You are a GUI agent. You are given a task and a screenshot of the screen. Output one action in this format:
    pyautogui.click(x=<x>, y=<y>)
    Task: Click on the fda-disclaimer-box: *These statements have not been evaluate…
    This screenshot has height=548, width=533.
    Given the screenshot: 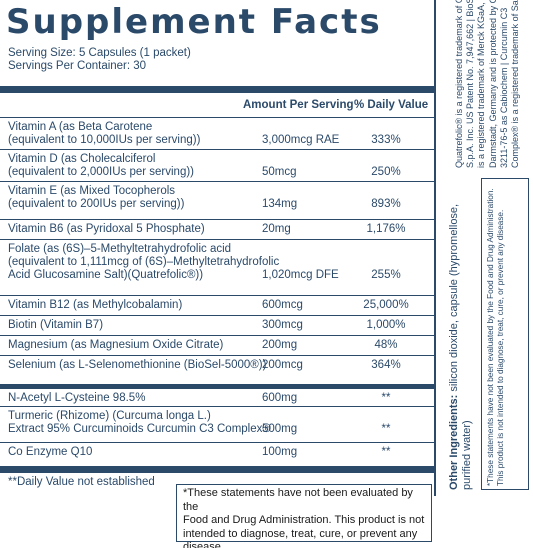 What is the action you would take?
    pyautogui.click(x=304, y=516)
    